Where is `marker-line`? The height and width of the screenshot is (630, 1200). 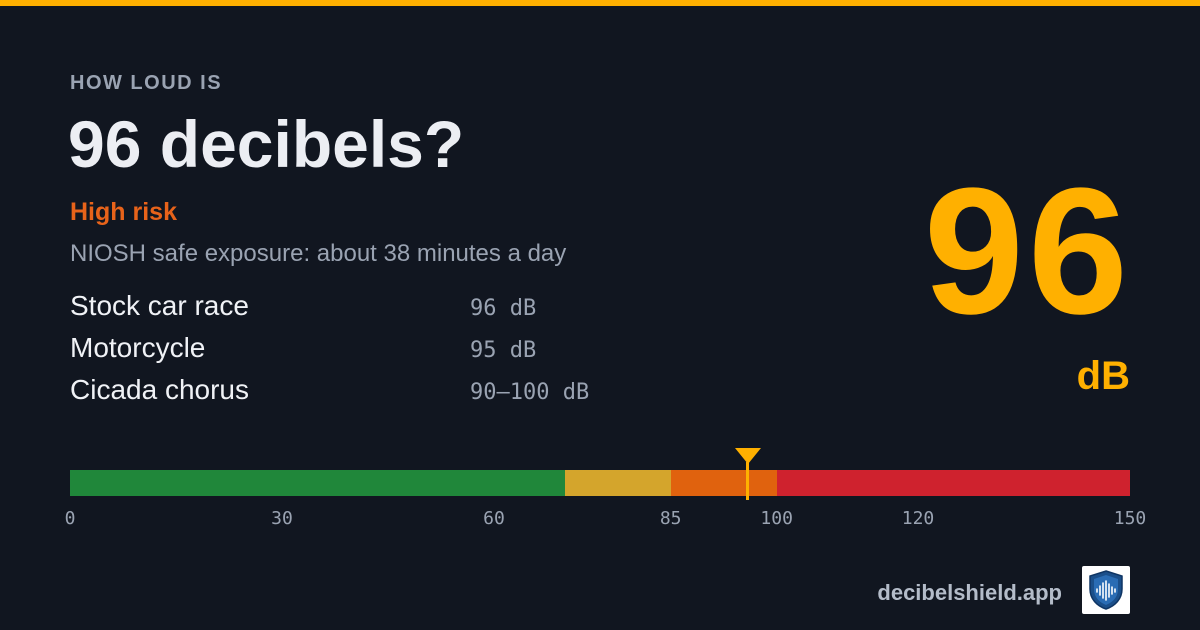
marker-line is located at coordinates (748, 481).